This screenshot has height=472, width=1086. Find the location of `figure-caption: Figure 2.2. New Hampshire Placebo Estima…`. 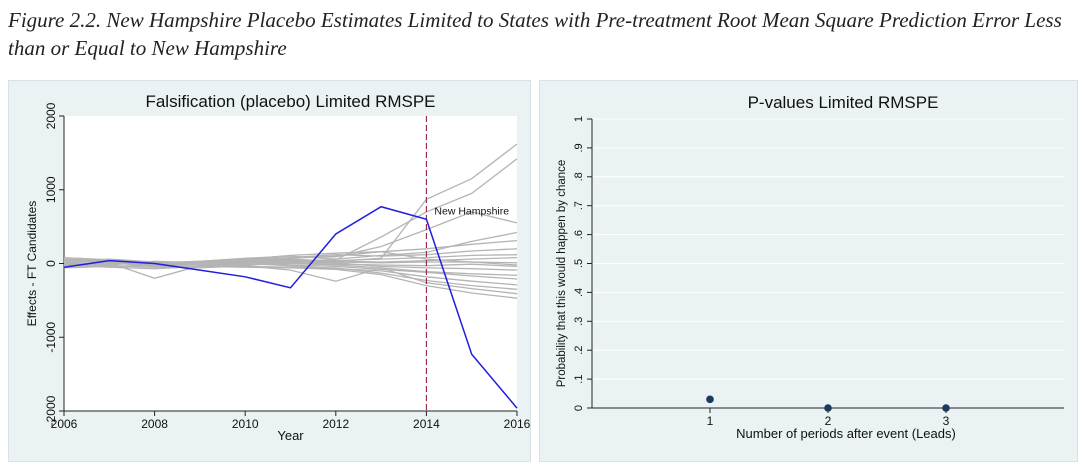

figure-caption: Figure 2.2. New Hampshire Placebo Estima… is located at coordinates (535, 34).